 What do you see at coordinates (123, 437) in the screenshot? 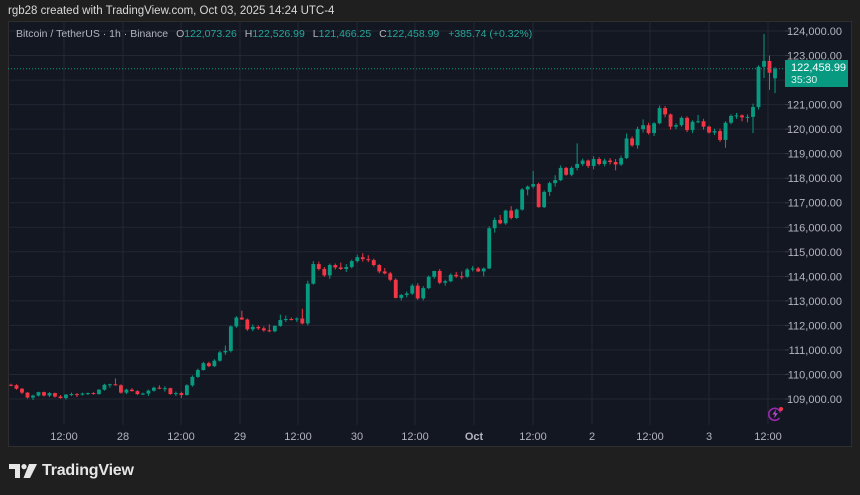
I see `x-axis-label: 28` at bounding box center [123, 437].